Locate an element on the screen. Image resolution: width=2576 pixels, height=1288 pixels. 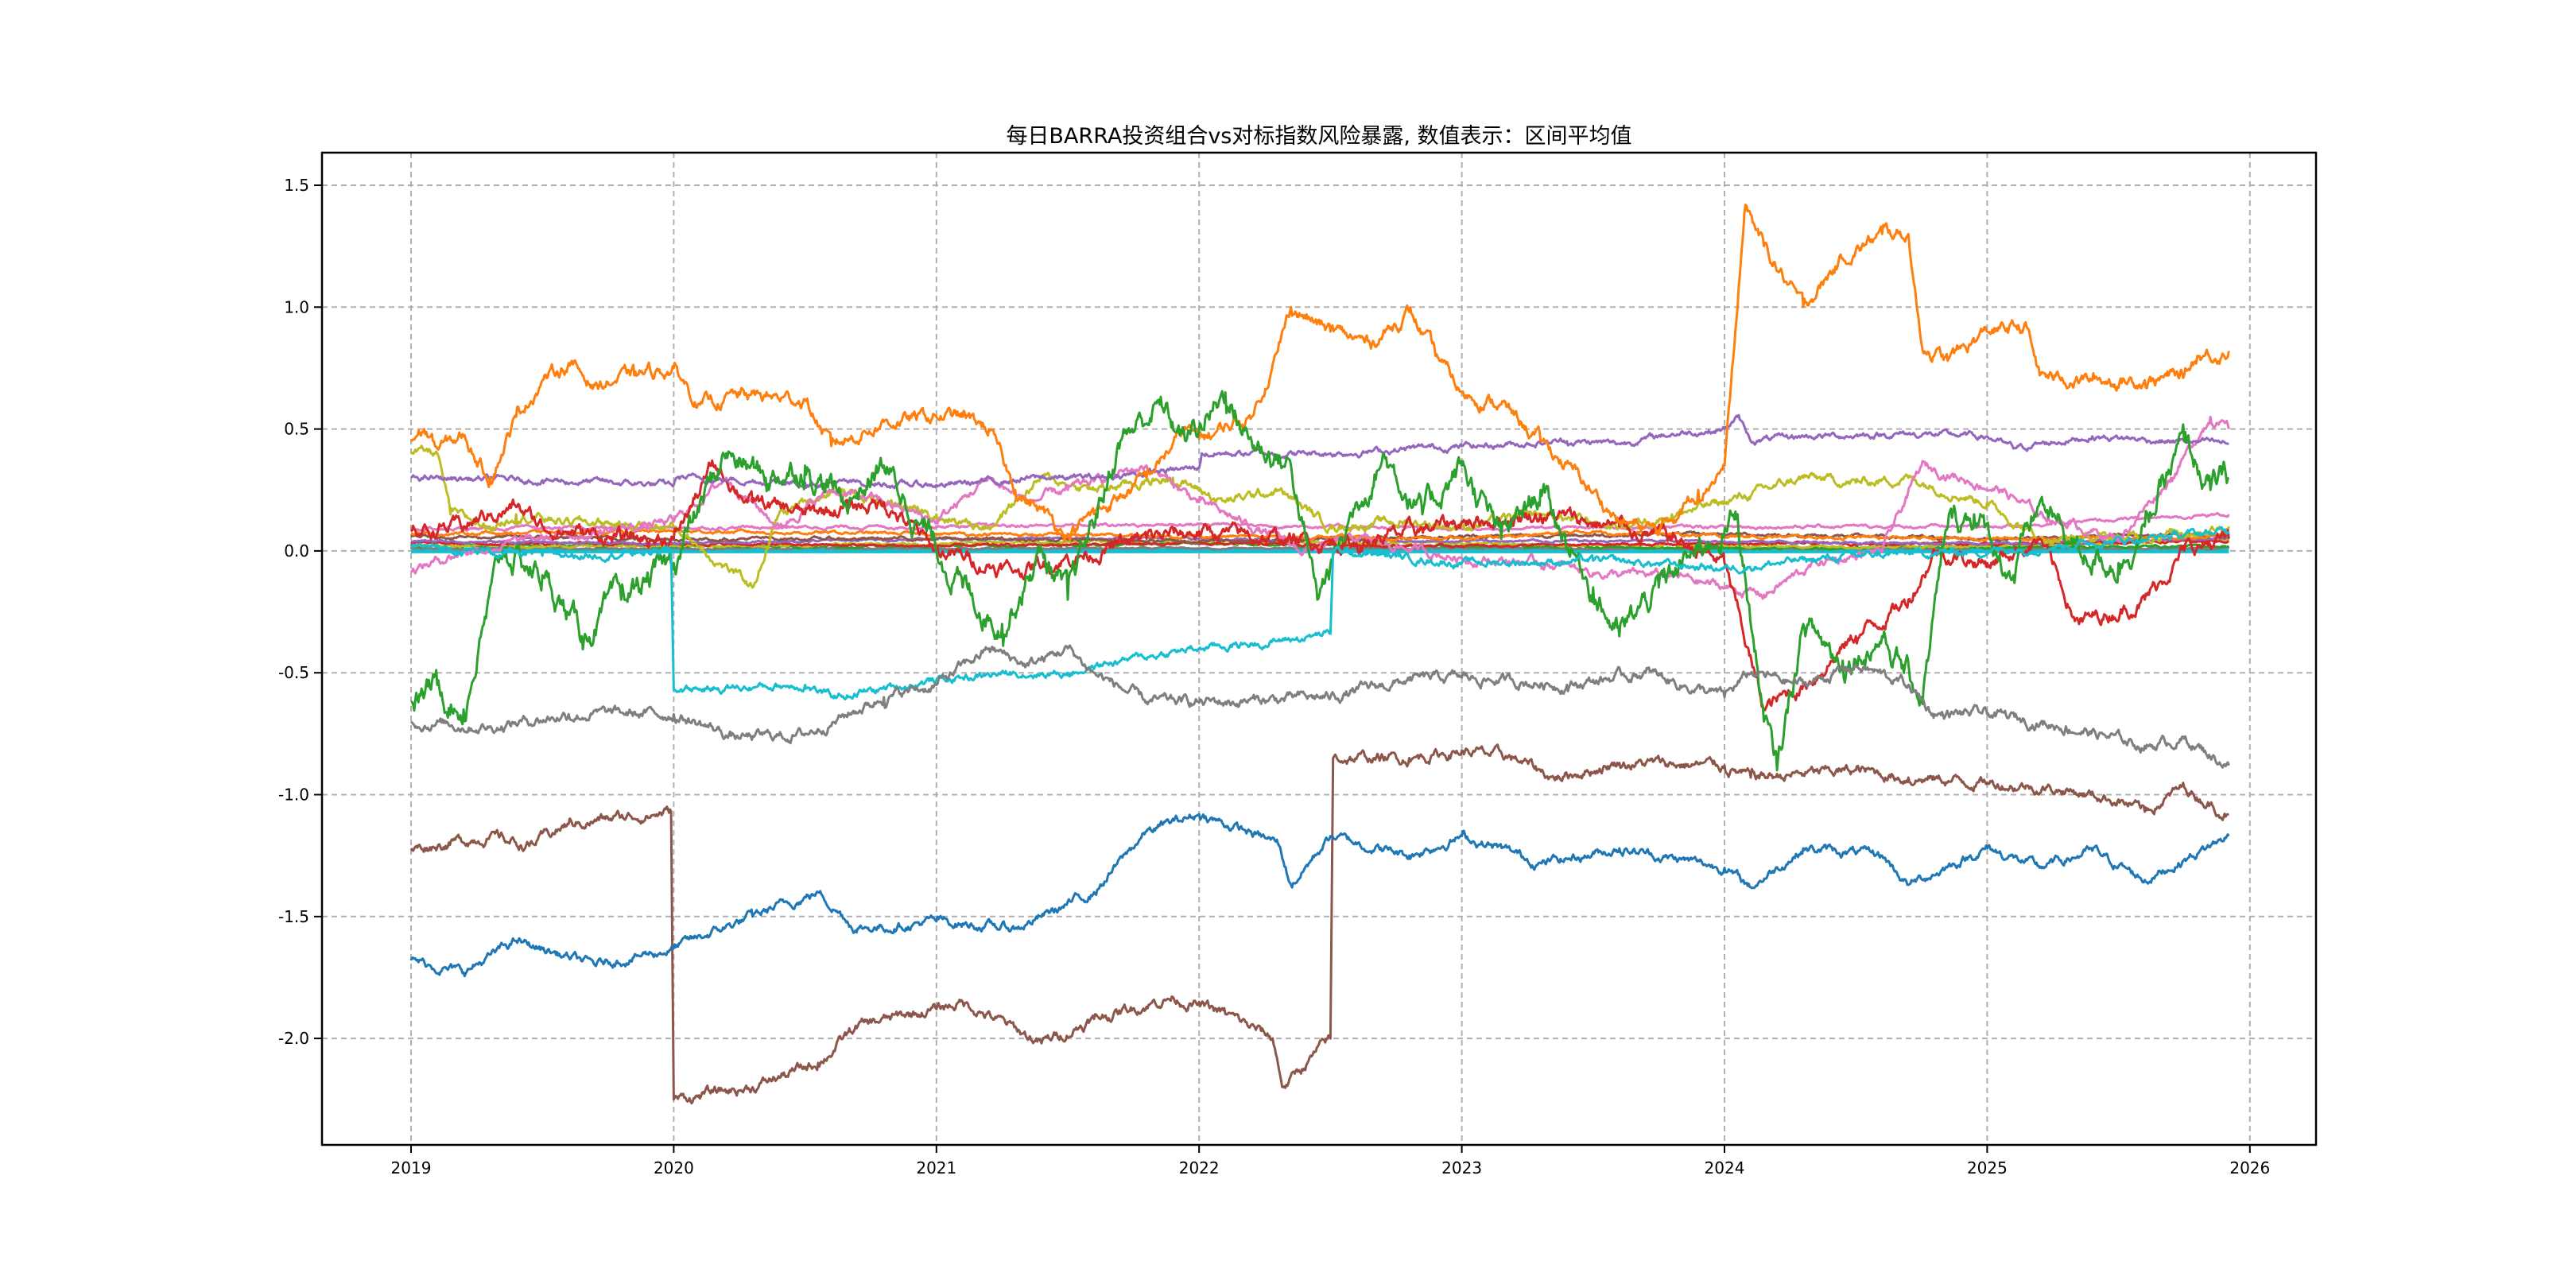
series-line-gray is located at coordinates (1320, 707).